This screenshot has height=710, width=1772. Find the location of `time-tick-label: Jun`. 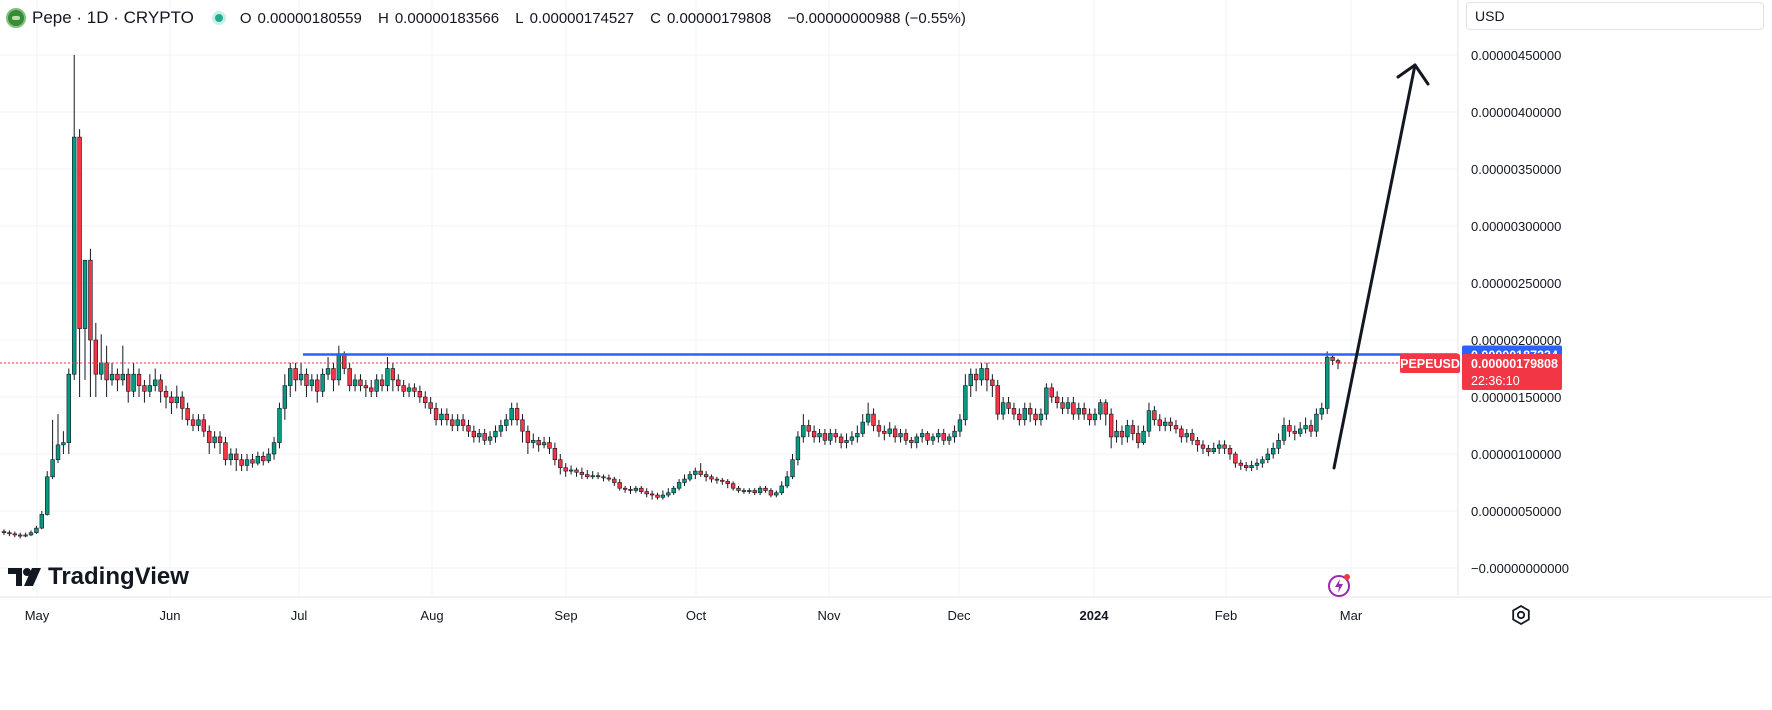

time-tick-label: Jun is located at coordinates (170, 615).